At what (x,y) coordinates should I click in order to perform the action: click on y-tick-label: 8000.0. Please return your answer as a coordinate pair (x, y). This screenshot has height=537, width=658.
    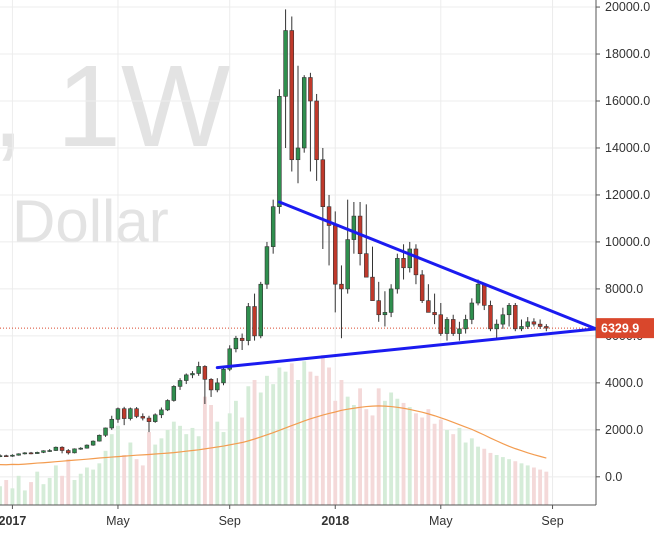
    Looking at the image, I should click on (624, 289).